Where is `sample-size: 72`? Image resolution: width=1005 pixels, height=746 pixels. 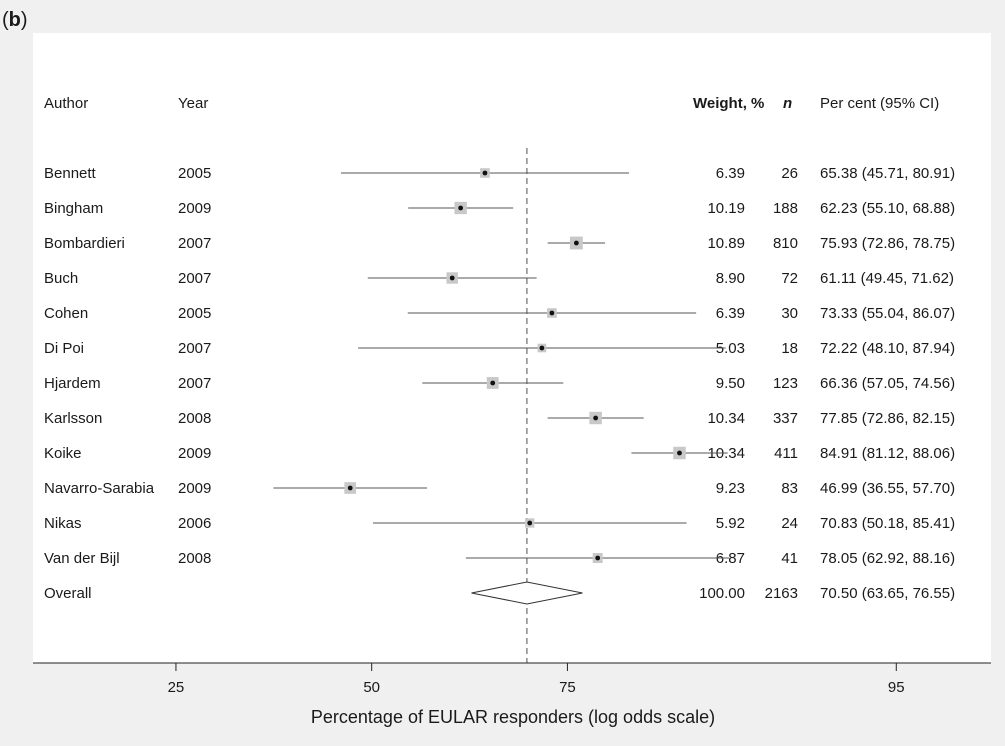
sample-size: 72 is located at coordinates (789, 278).